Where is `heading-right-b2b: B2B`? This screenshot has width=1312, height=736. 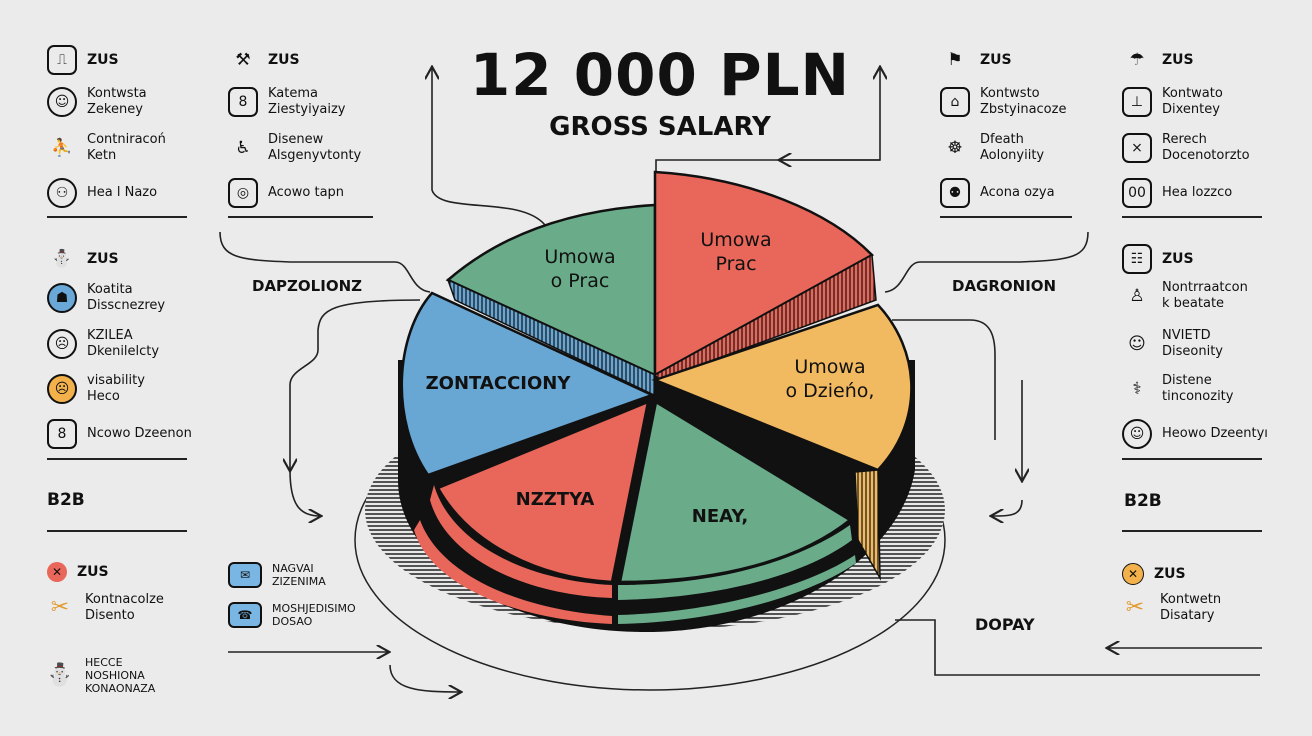 heading-right-b2b: B2B is located at coordinates (1143, 501).